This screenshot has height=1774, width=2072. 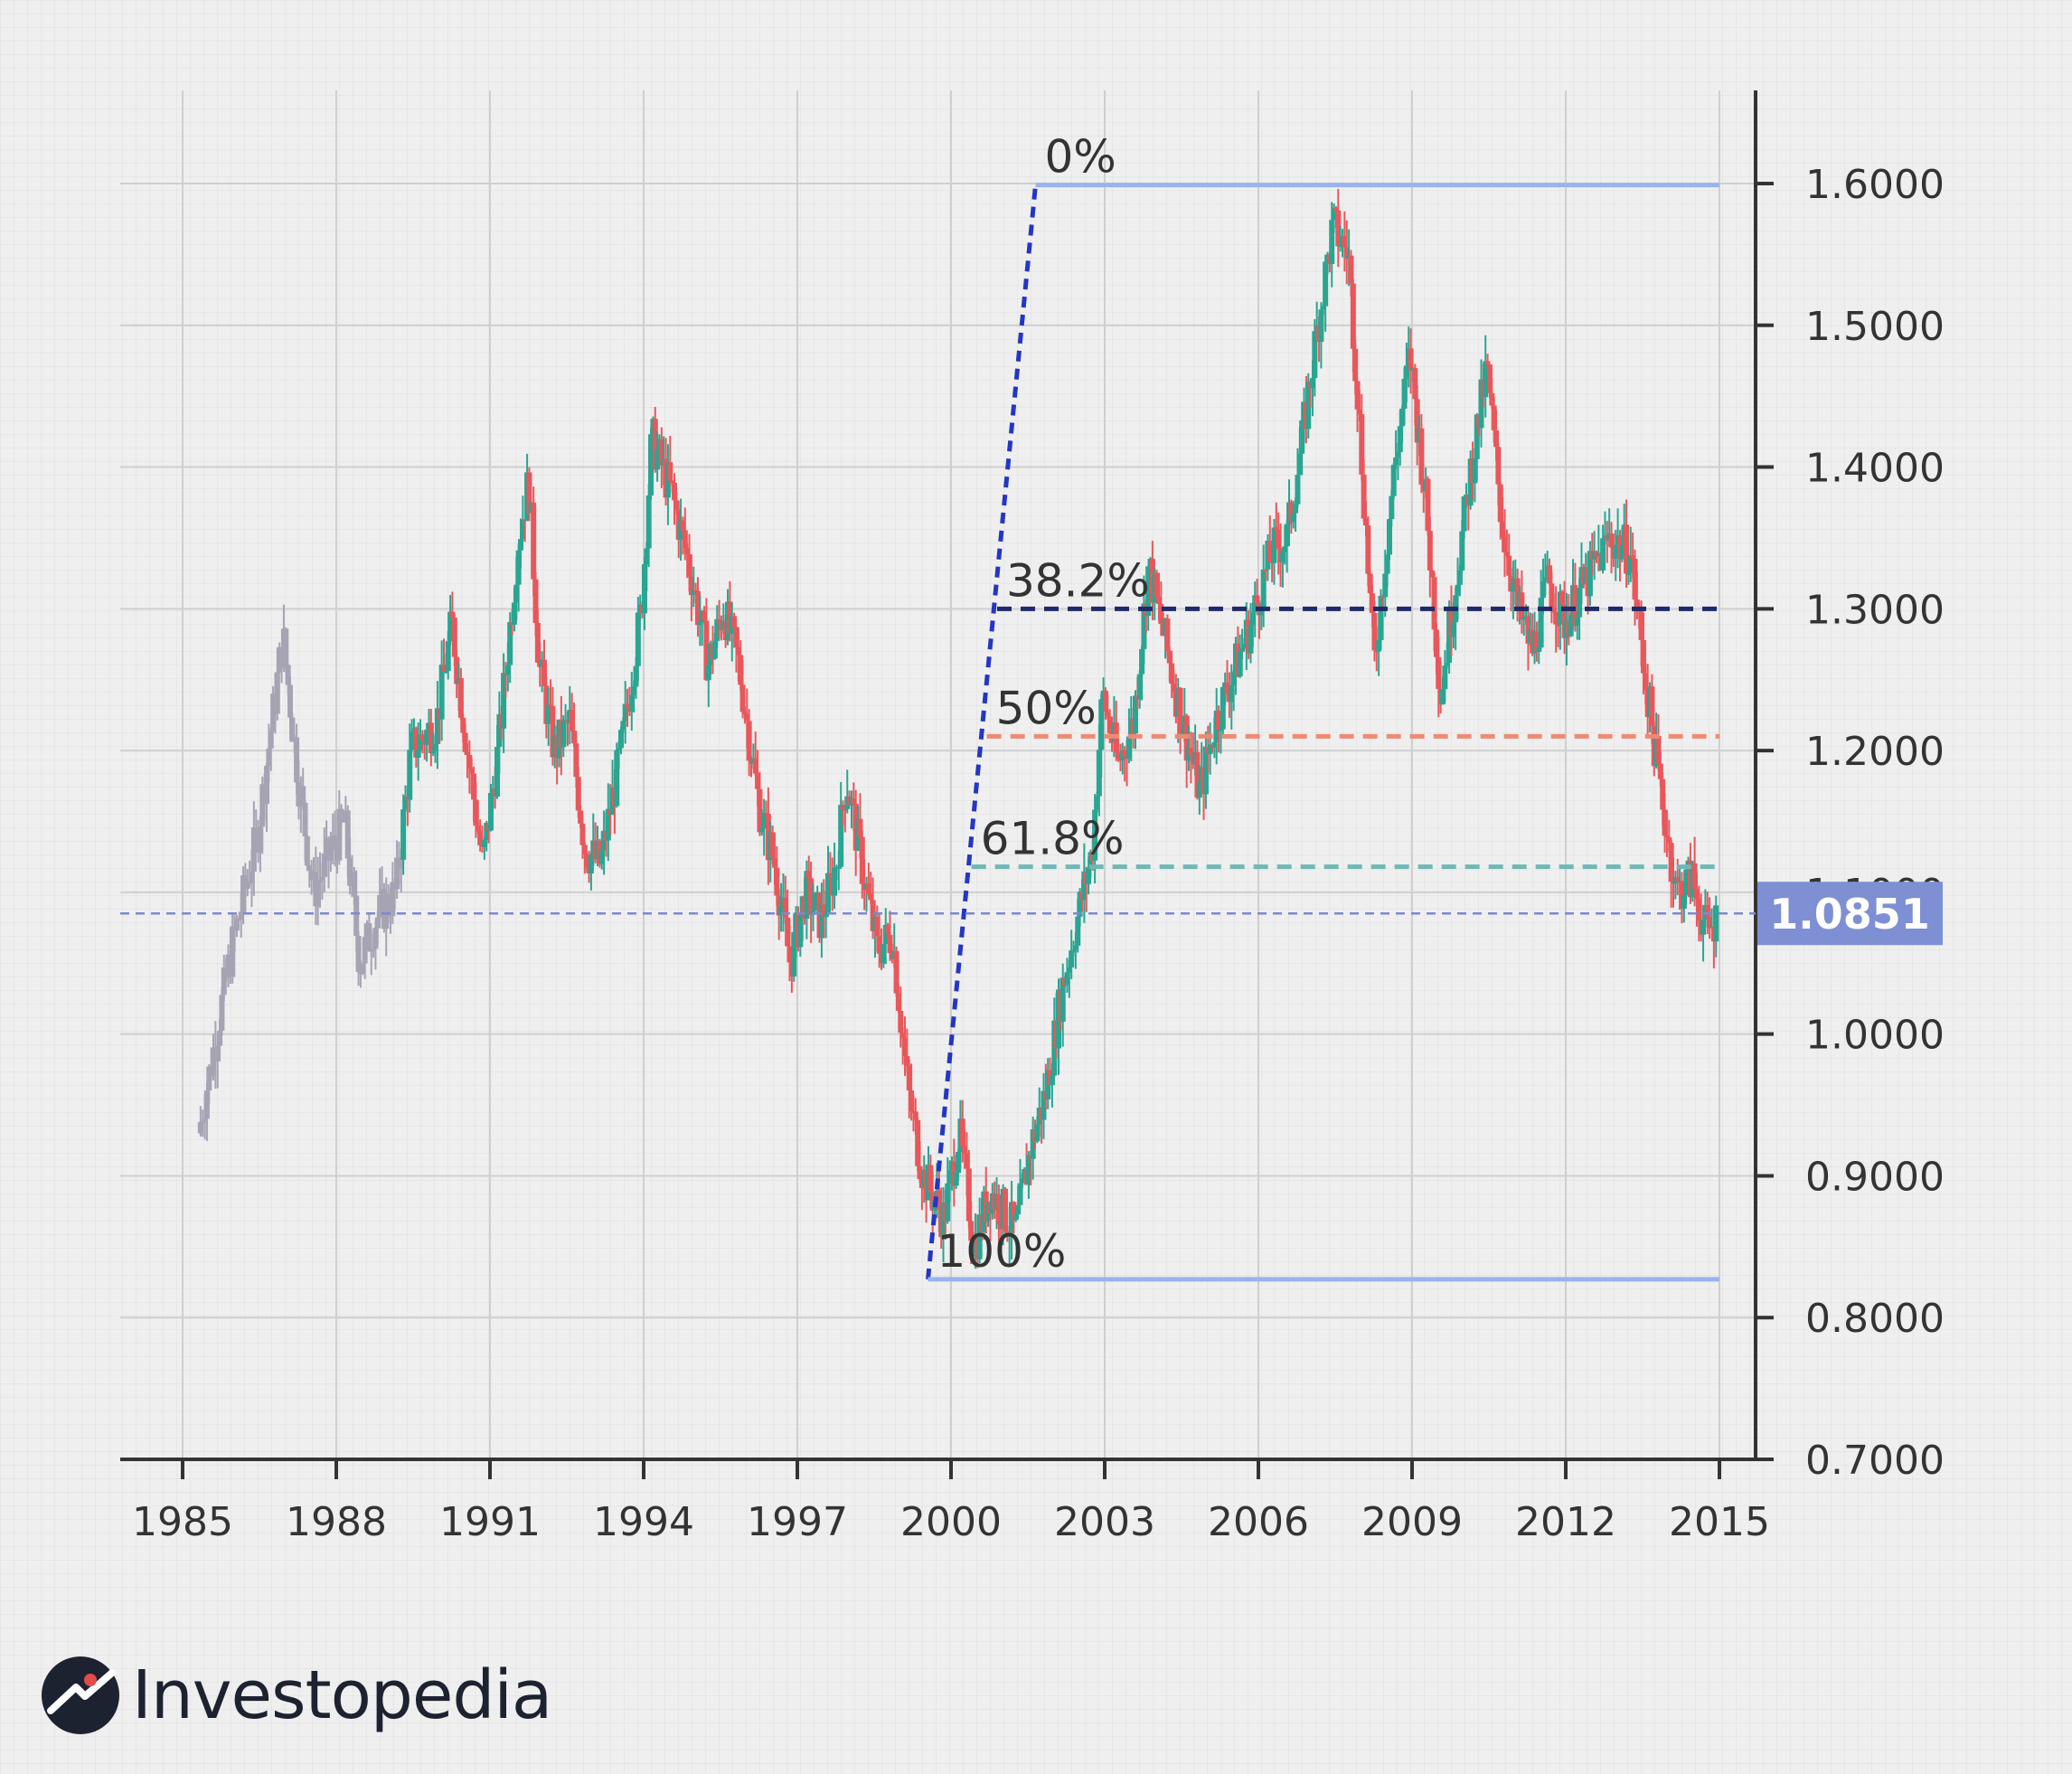 What do you see at coordinates (1875, 1461) in the screenshot?
I see `y-tick-label: 0.7000` at bounding box center [1875, 1461].